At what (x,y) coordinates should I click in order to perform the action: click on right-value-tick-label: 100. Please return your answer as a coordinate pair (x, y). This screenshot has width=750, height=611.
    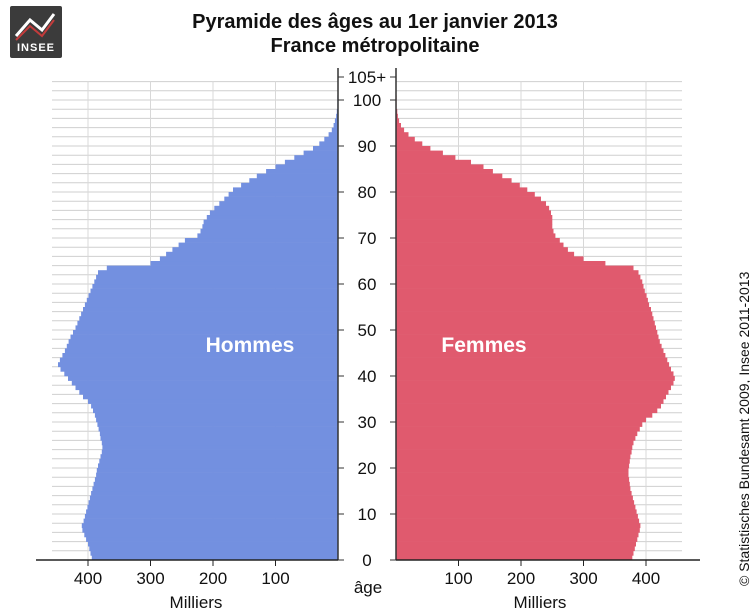
    Looking at the image, I should click on (458, 578).